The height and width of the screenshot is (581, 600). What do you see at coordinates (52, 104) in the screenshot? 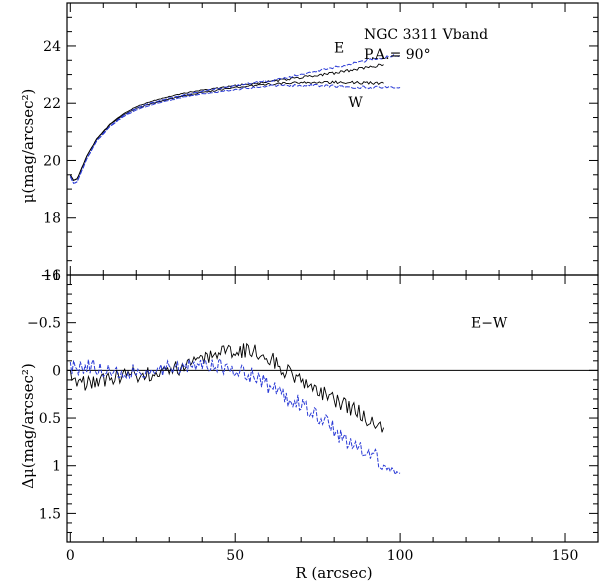
I see `top-y-tick-label: 22` at bounding box center [52, 104].